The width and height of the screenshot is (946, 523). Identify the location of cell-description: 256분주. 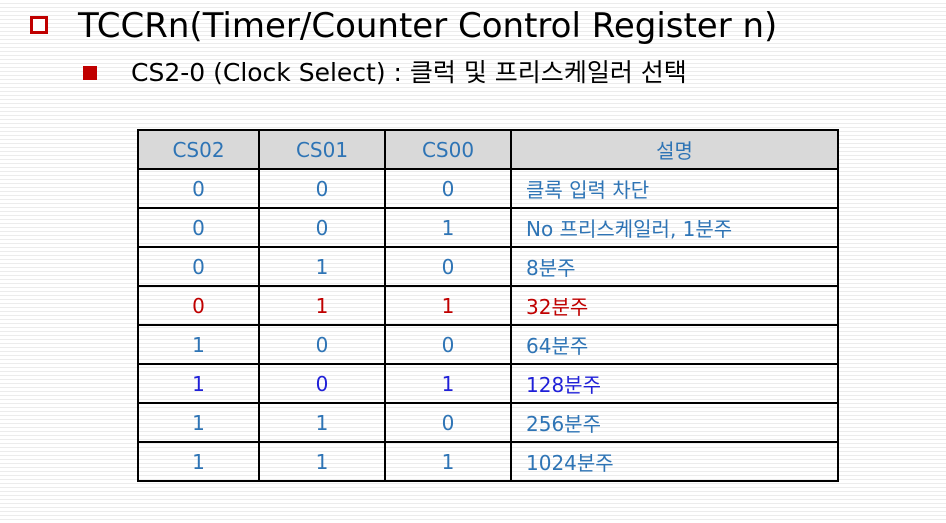
(674, 422).